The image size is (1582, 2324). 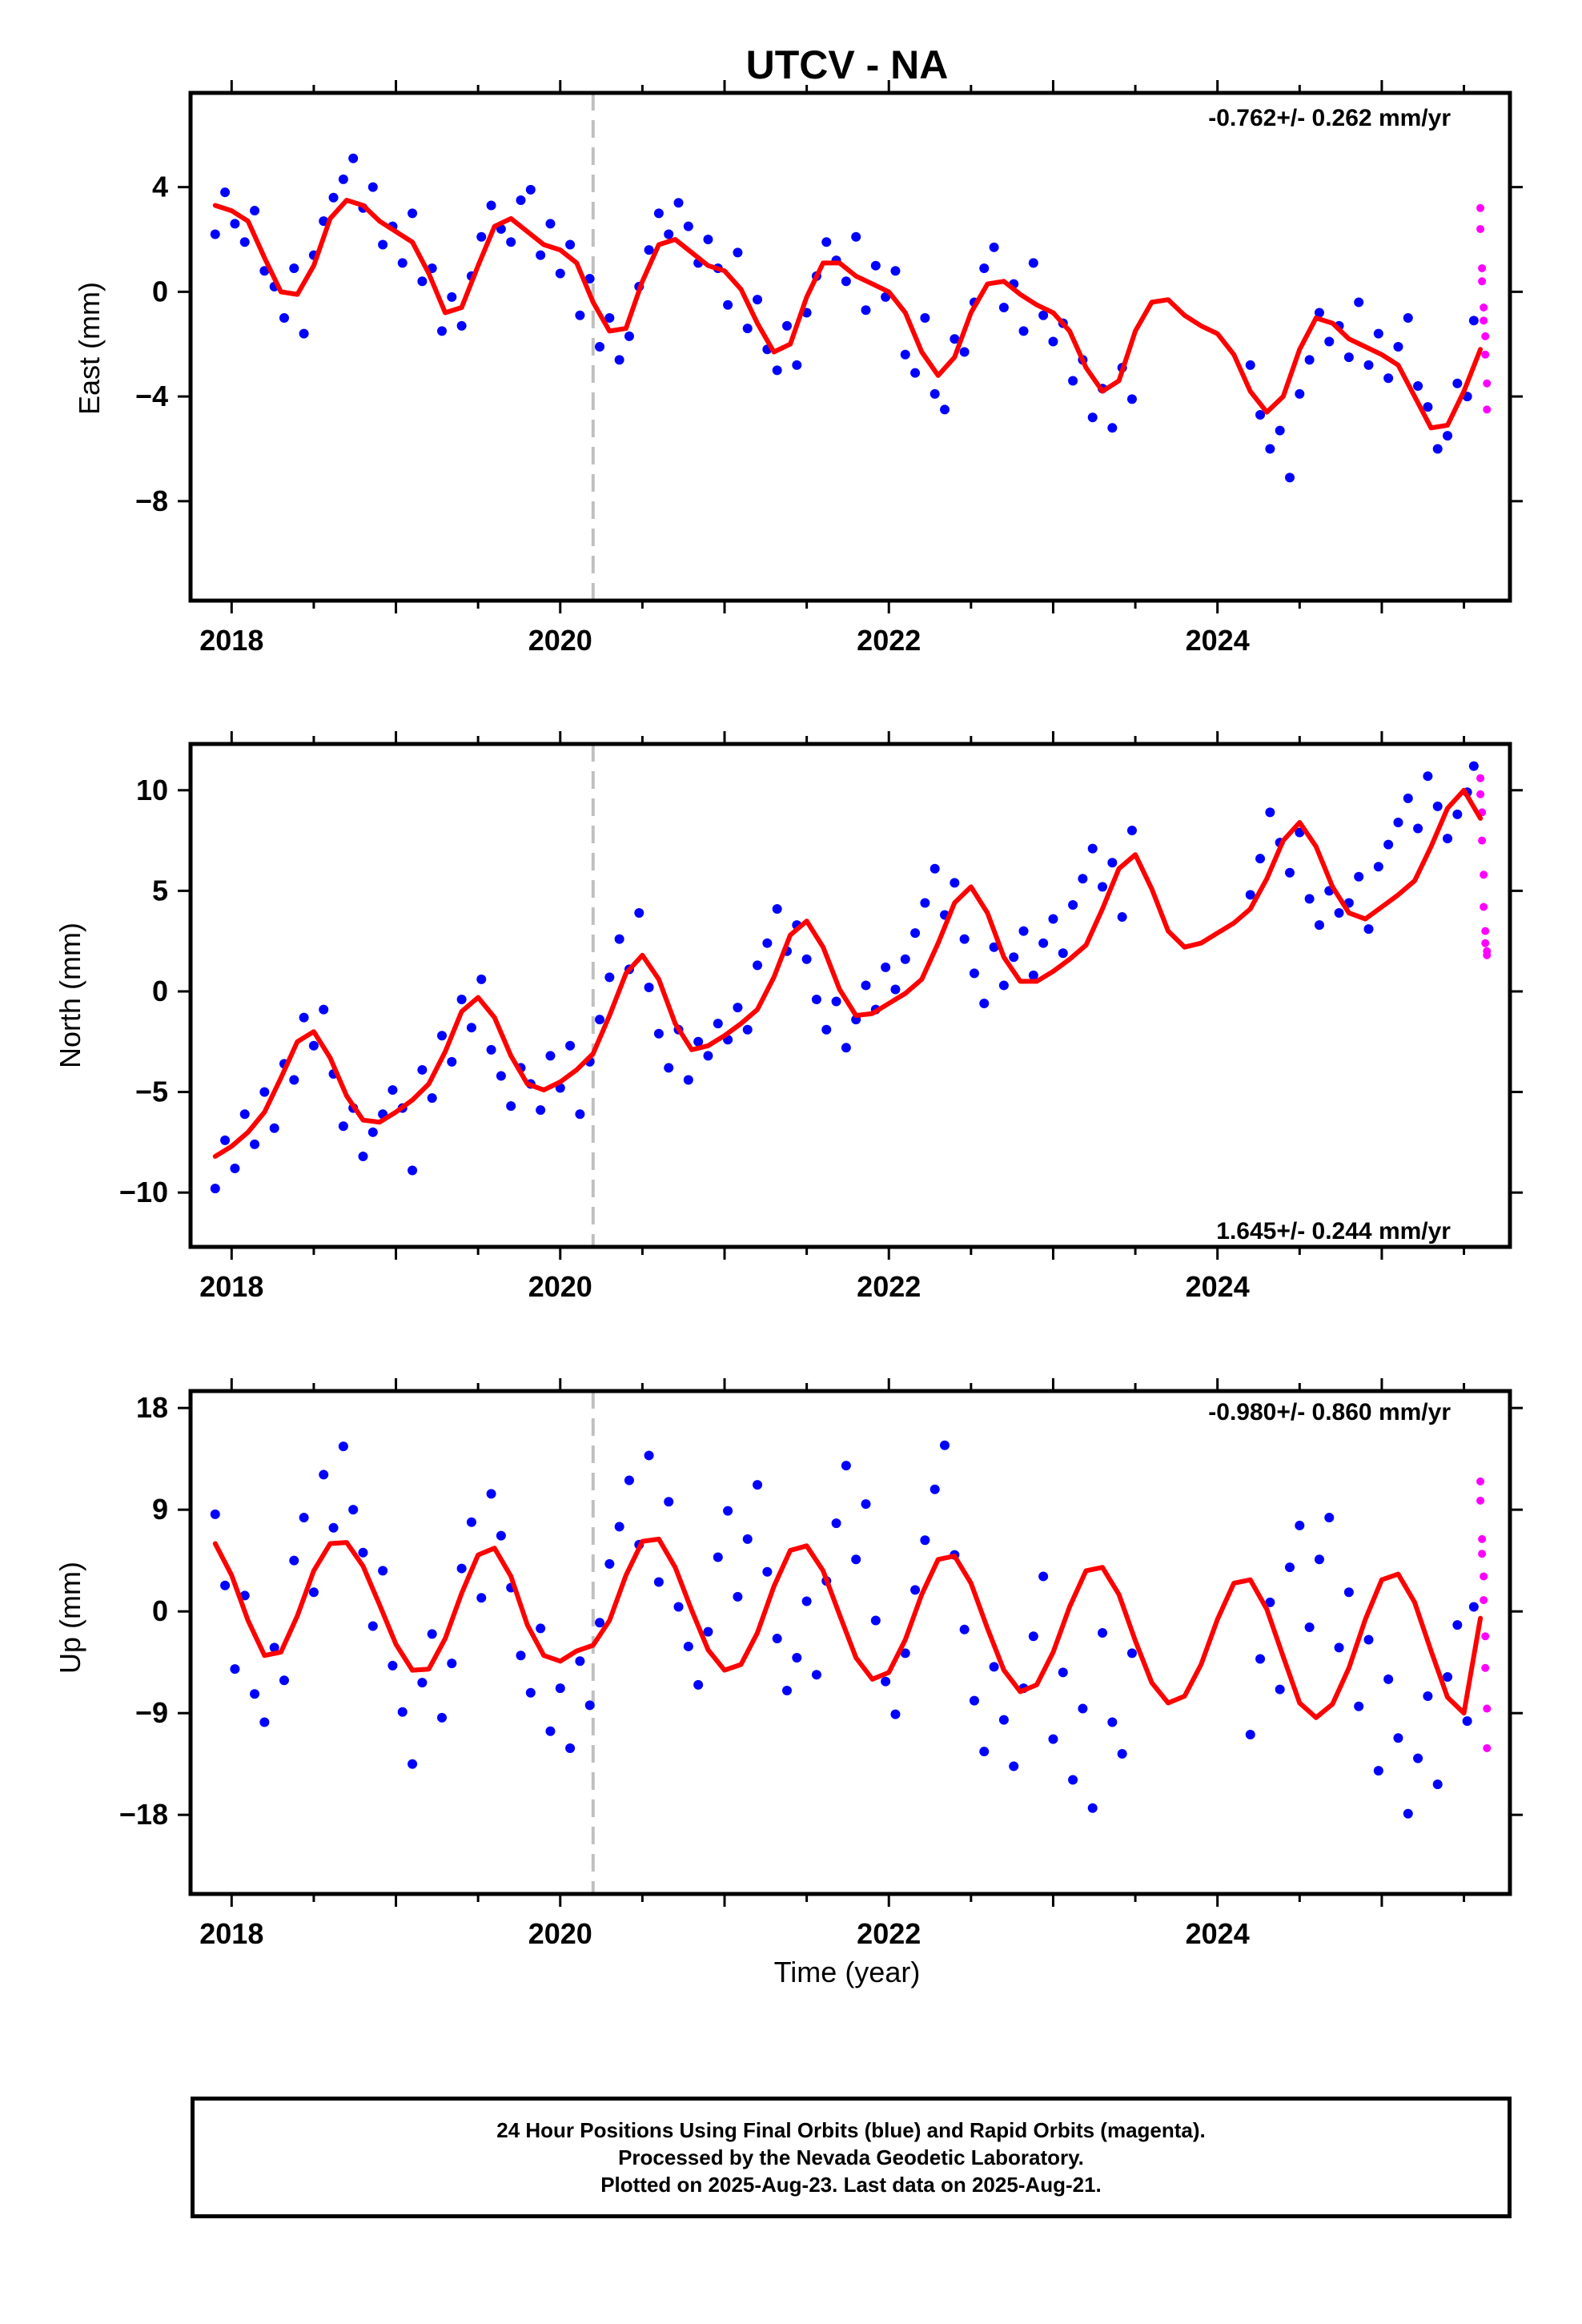 What do you see at coordinates (1480, 778) in the screenshot?
I see `north-rapid-point` at bounding box center [1480, 778].